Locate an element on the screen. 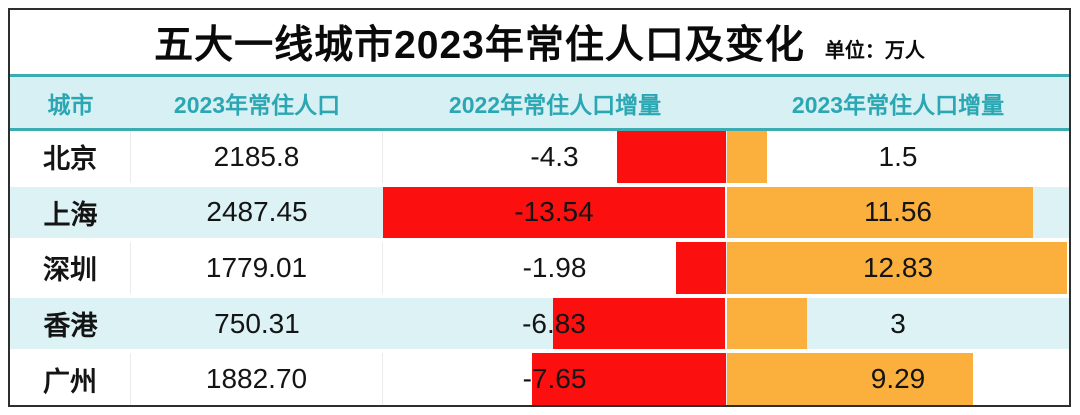 This screenshot has width=1080, height=415. delta-2023-label: 11.56 is located at coordinates (898, 212).